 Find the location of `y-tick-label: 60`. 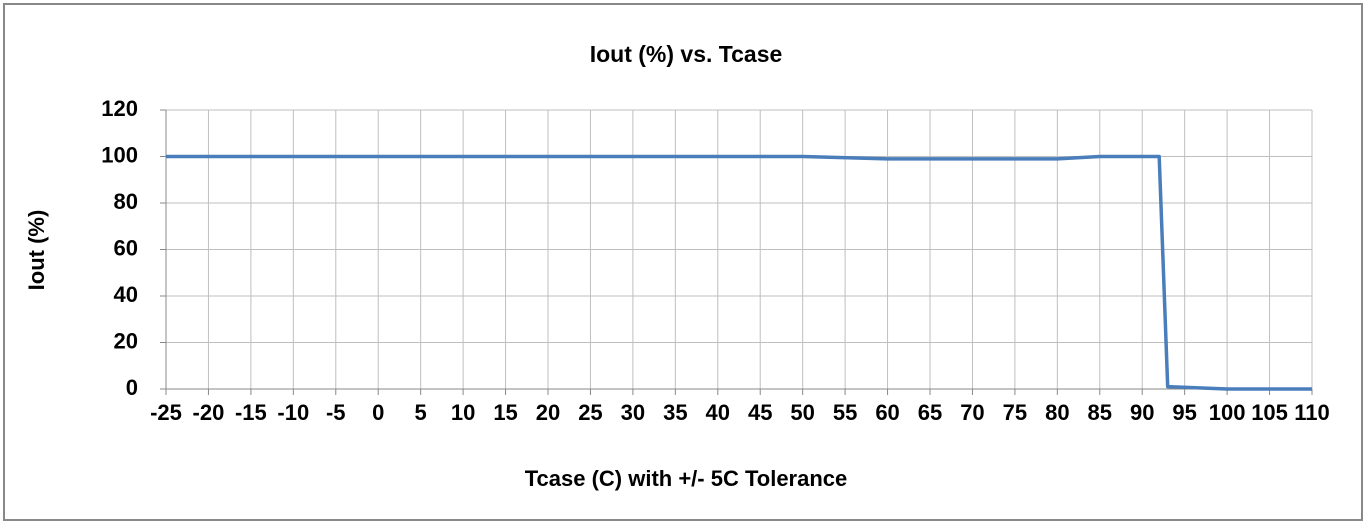

y-tick-label: 60 is located at coordinates (126, 247).